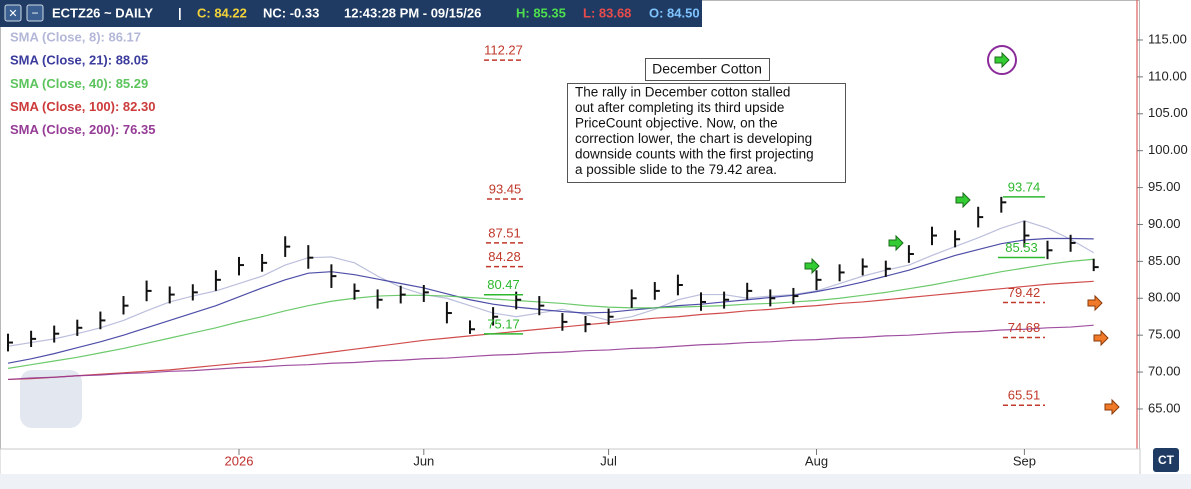 The width and height of the screenshot is (1191, 489). I want to click on highlight-circle, so click(1002, 60).